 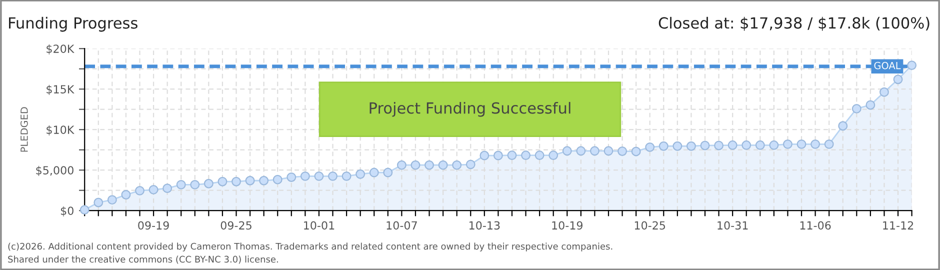 I want to click on x-tick-label: 09-25, so click(x=236, y=225).